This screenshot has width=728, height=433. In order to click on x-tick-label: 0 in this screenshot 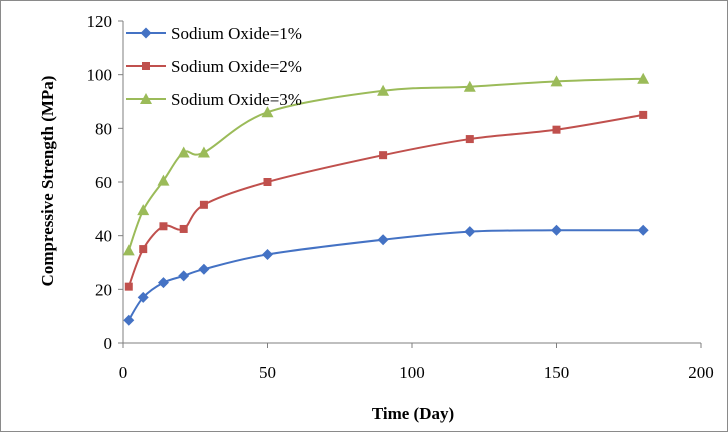, I will do `click(123, 372)`.